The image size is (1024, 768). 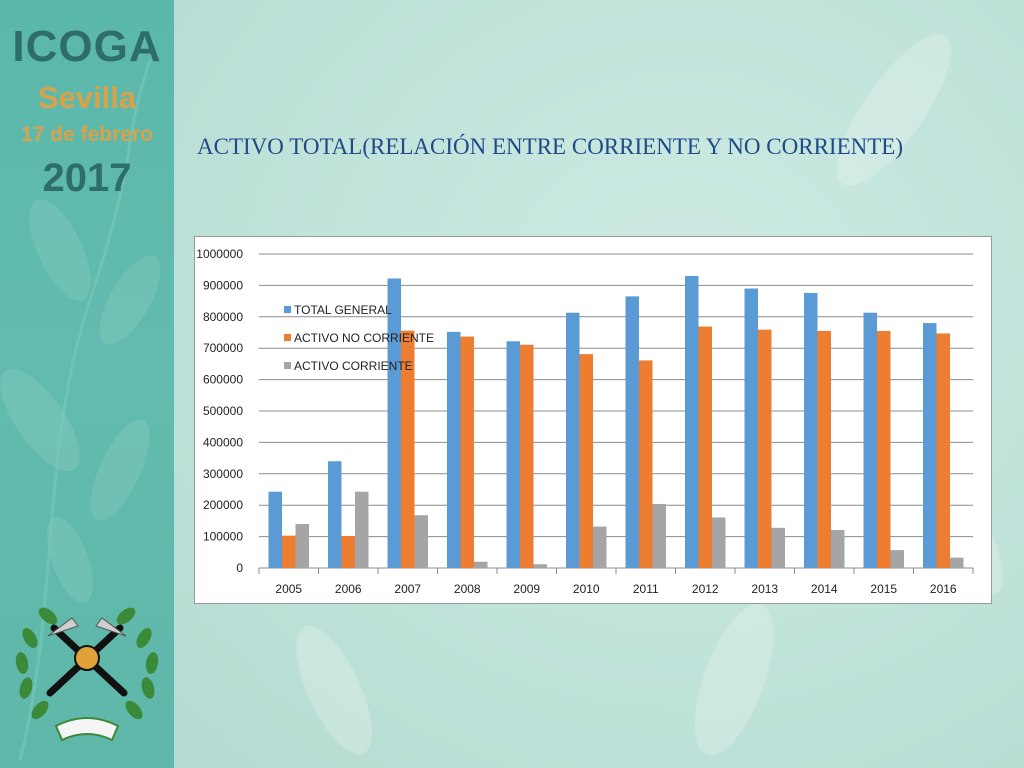 What do you see at coordinates (364, 338) in the screenshot?
I see `legend-label: ACTIVO NO CORRIENTE` at bounding box center [364, 338].